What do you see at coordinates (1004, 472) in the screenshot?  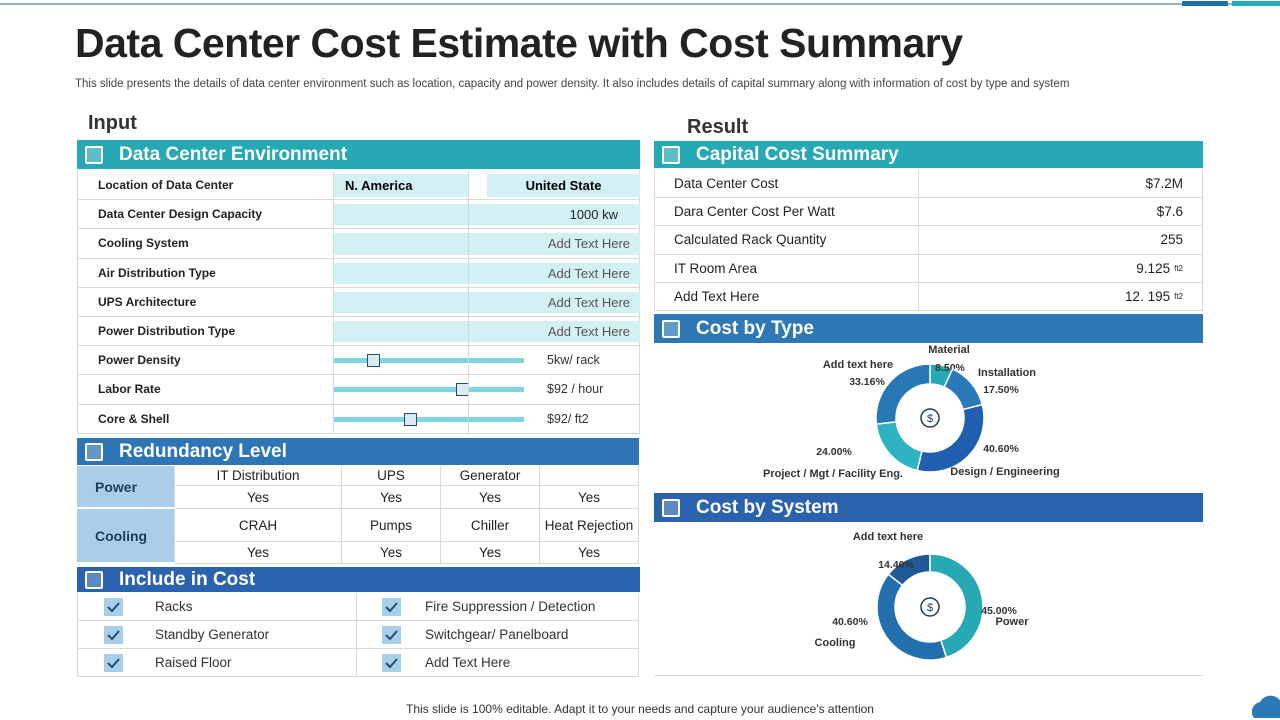 I see `slice-label: Design / Engineering` at bounding box center [1004, 472].